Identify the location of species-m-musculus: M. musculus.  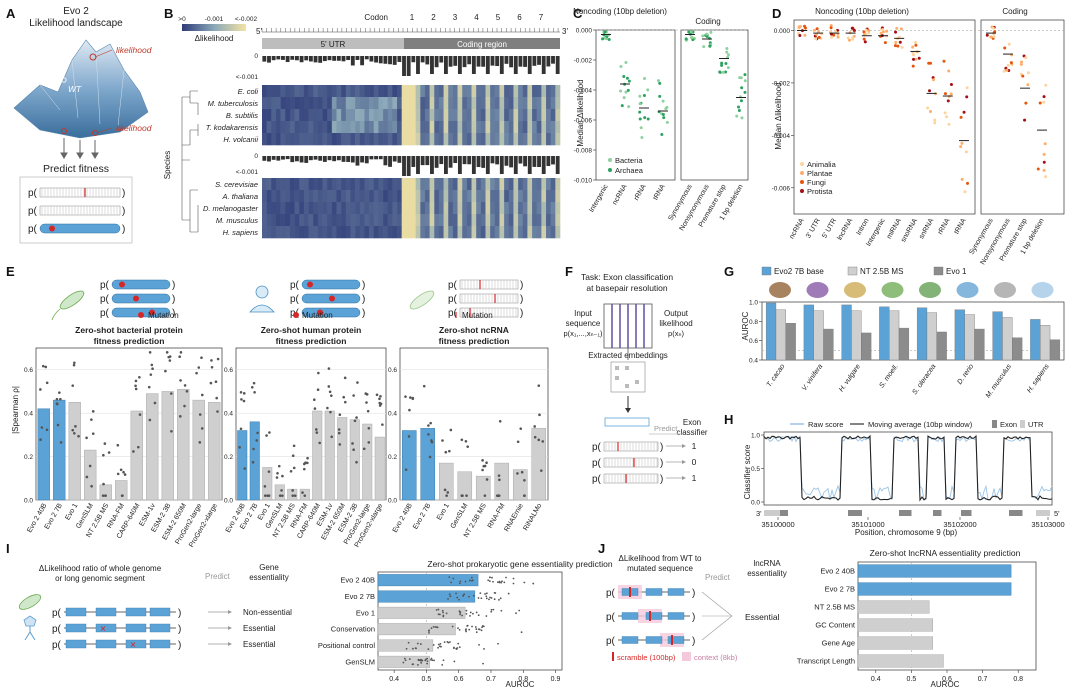
(237, 220).